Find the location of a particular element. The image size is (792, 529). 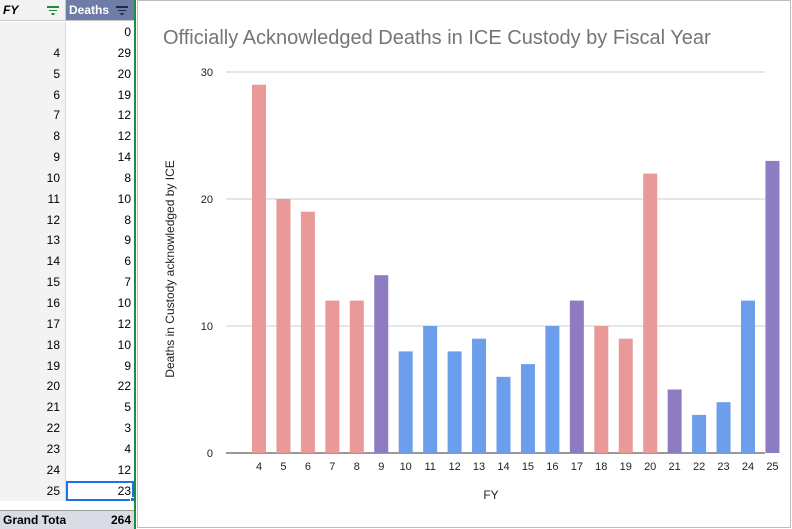

table-row: 14 6 is located at coordinates (67, 262).